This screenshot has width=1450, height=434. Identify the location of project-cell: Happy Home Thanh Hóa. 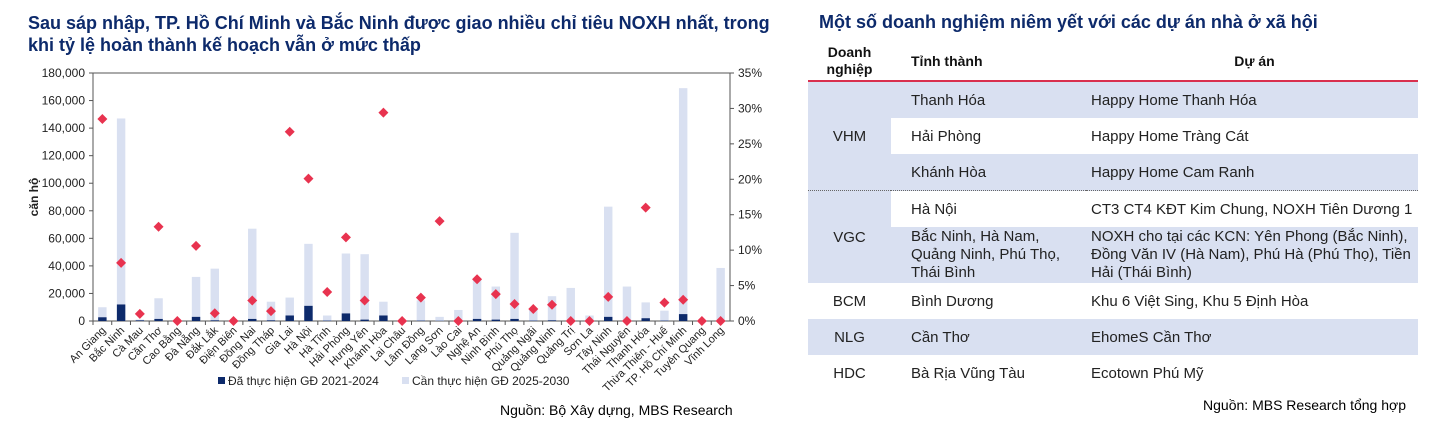
(1252, 99).